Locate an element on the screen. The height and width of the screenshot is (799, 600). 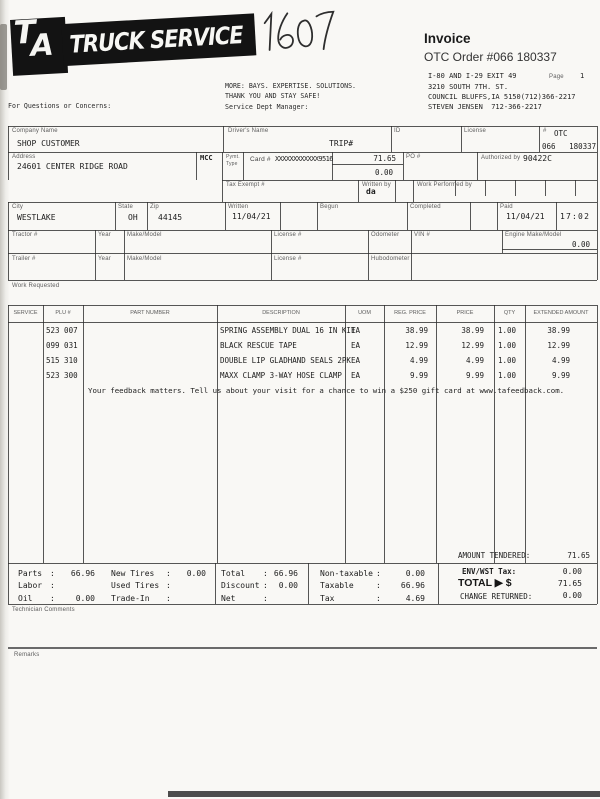
invoice-order-number: OTC Order #066 180337 is located at coordinates (490, 57).